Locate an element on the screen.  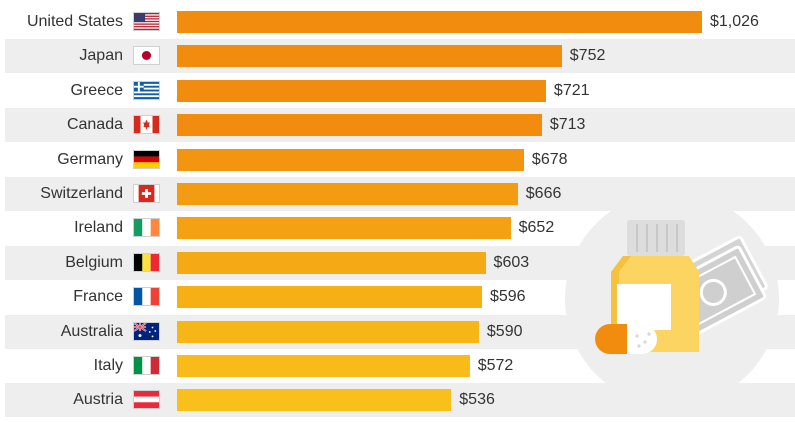
chart-row: Germany $678 is located at coordinates (400, 160).